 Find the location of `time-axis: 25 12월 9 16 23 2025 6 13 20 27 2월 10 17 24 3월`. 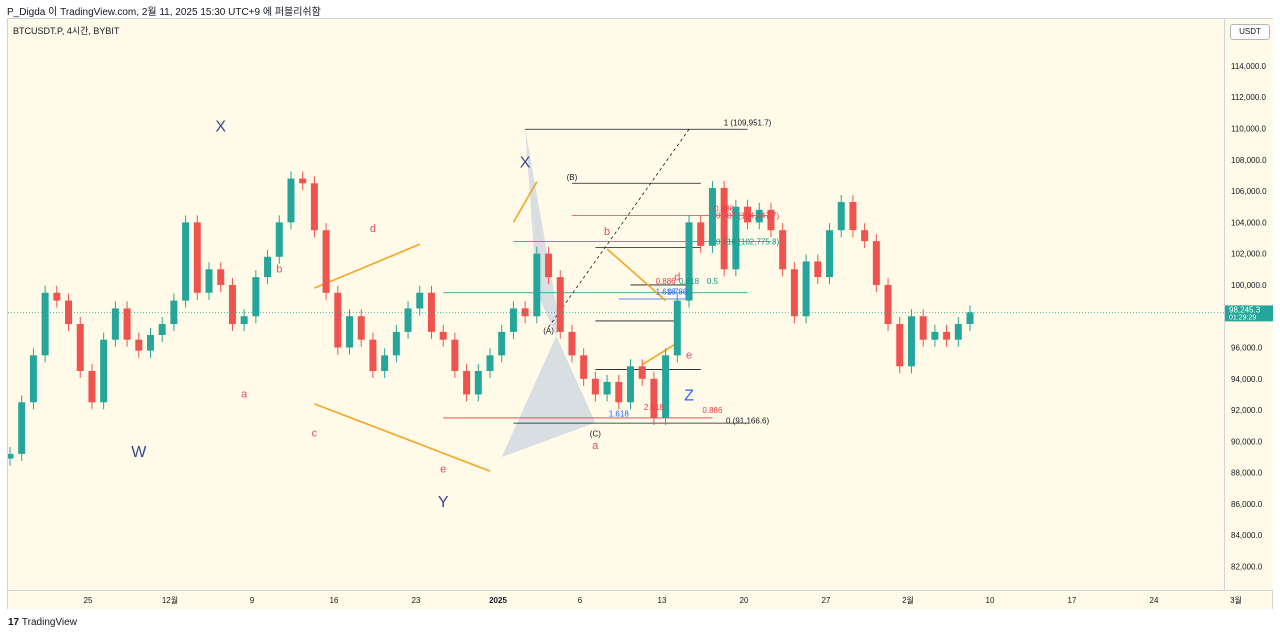

time-axis: 25 12월 9 16 23 2025 6 13 20 27 2월 10 17 24 3월 is located at coordinates (640, 599).